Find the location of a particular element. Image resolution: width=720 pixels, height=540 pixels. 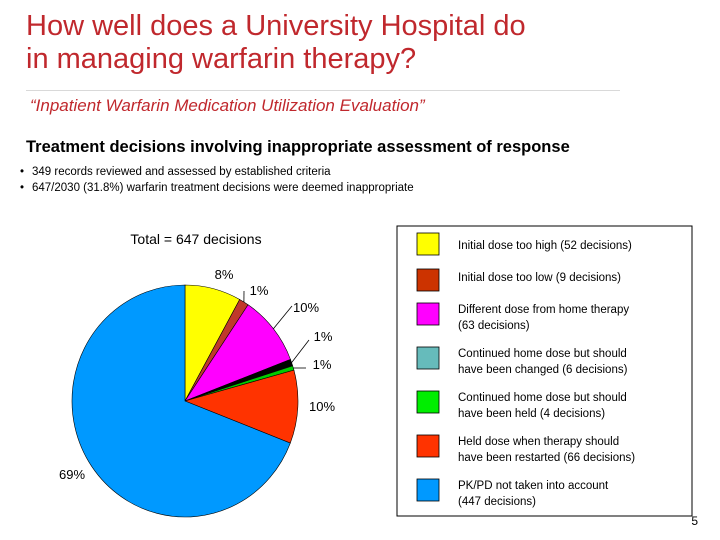

slice-percent-label: 8% is located at coordinates (224, 274).